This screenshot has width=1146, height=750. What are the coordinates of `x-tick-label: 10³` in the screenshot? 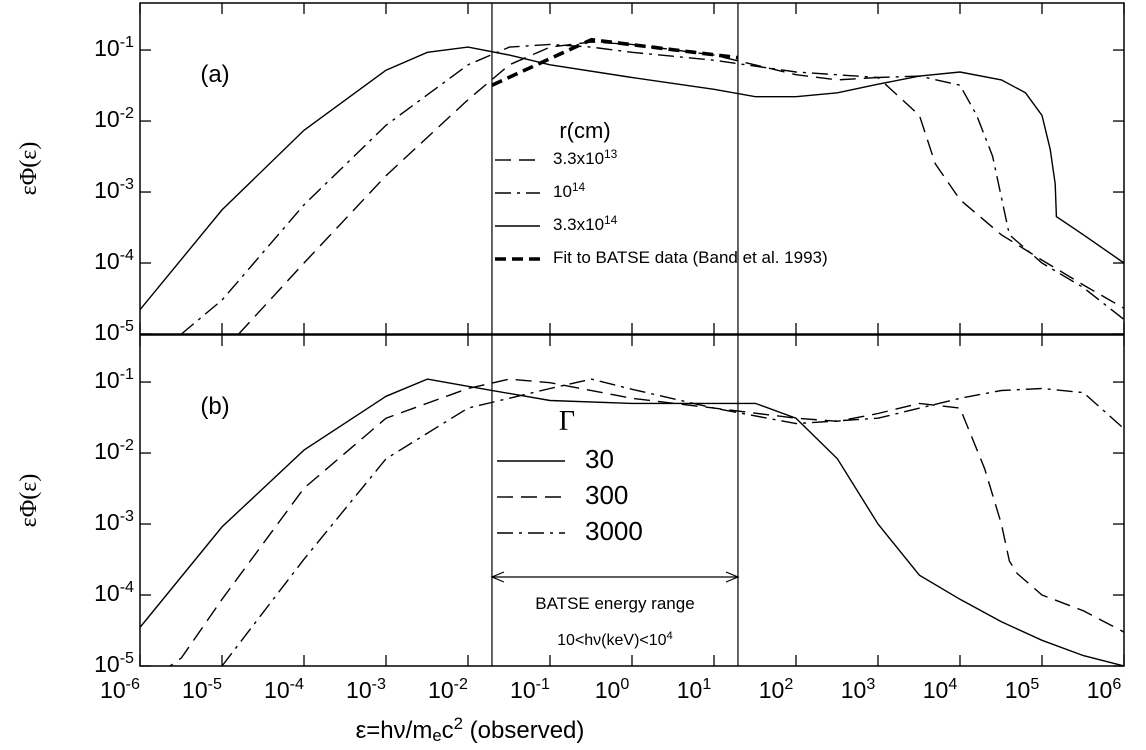 It's located at (858, 689).